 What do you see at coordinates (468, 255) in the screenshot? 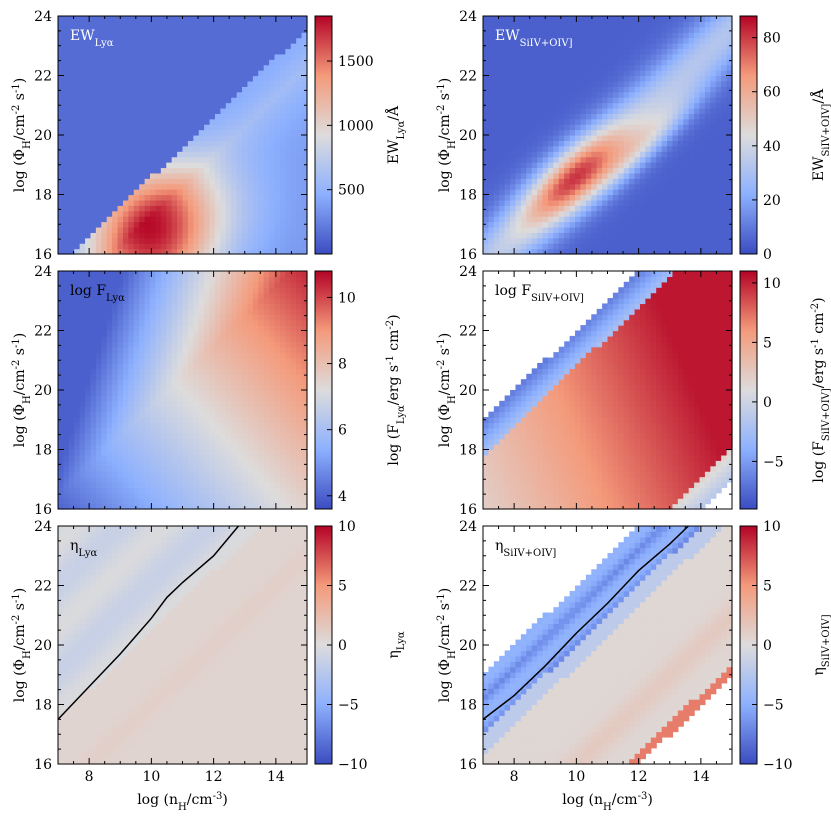
I see `y-tick-label: 16` at bounding box center [468, 255].